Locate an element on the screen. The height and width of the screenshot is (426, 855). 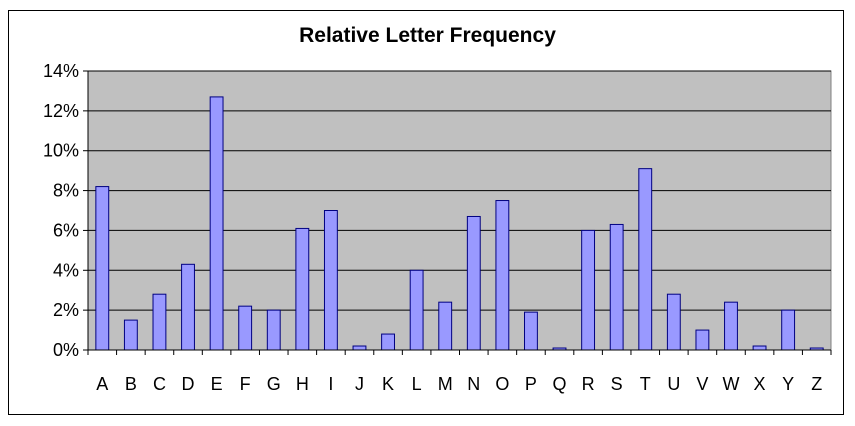
x-tick-label: Y is located at coordinates (788, 384).